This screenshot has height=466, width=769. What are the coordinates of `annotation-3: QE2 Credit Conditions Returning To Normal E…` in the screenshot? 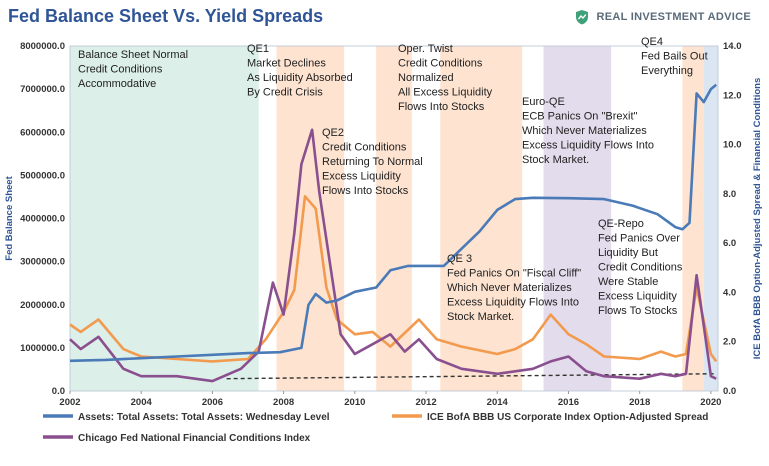 It's located at (372, 162).